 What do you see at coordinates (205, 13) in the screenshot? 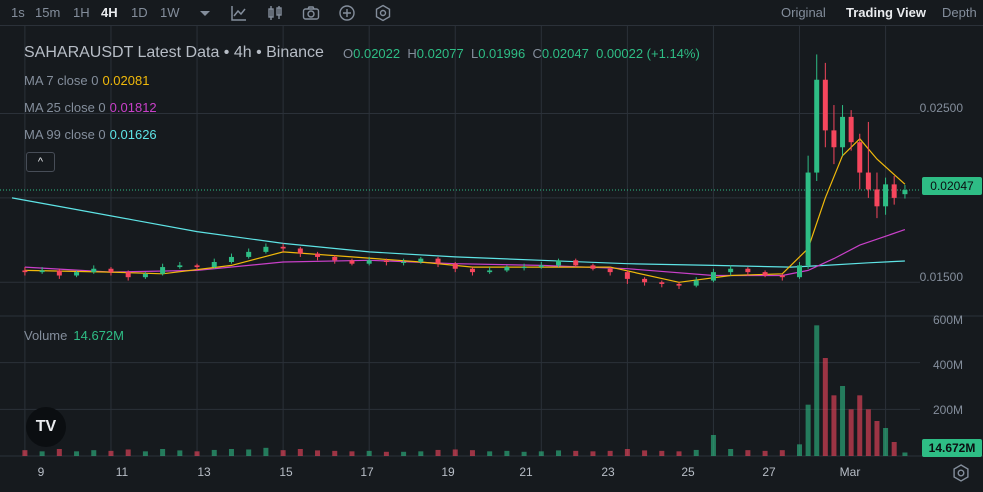
I see `chevron-down-icon` at bounding box center [205, 13].